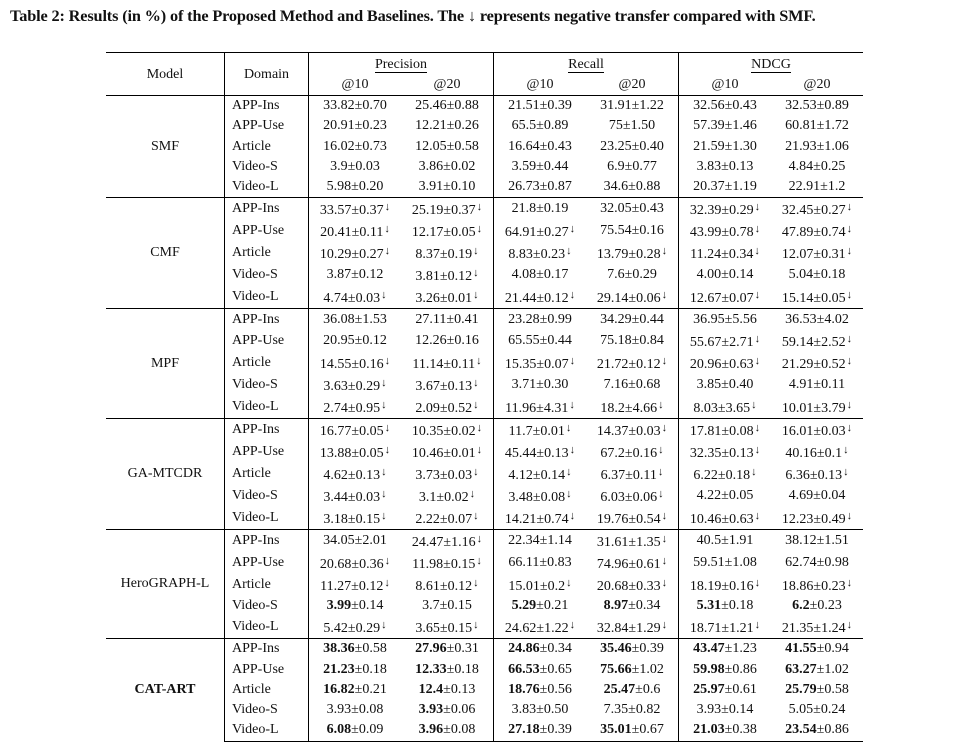  Describe the element at coordinates (447, 563) in the screenshot. I see `value-cell: 11.98±0.15↓` at that location.